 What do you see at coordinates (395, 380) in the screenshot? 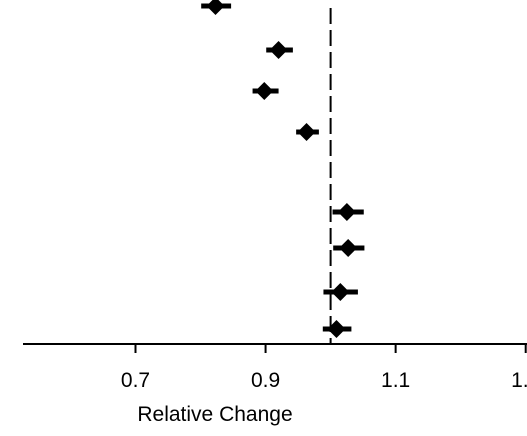
I see `x-tick-label: 1.1` at bounding box center [395, 380].